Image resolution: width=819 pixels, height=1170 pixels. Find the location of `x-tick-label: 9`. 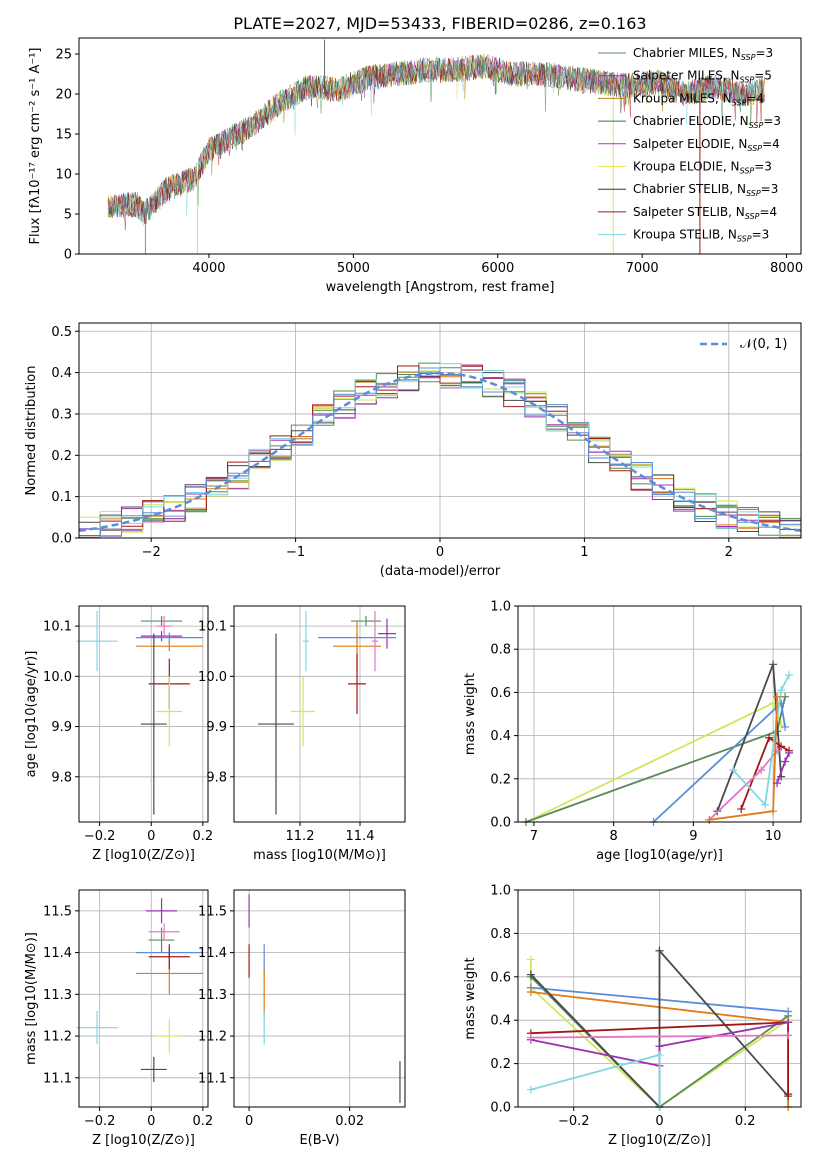

x-tick-label: 9 is located at coordinates (693, 836).